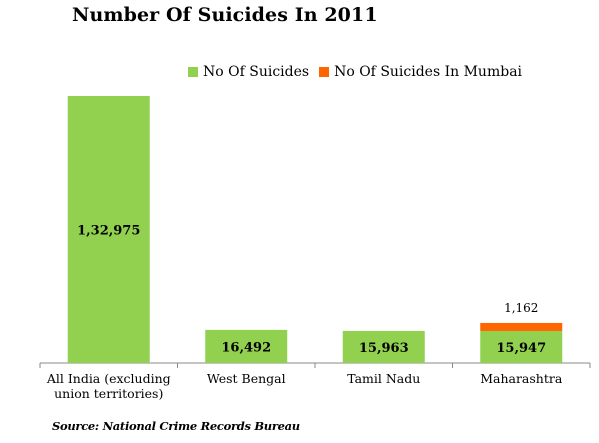  I want to click on bar-mumbai, so click(521, 326).